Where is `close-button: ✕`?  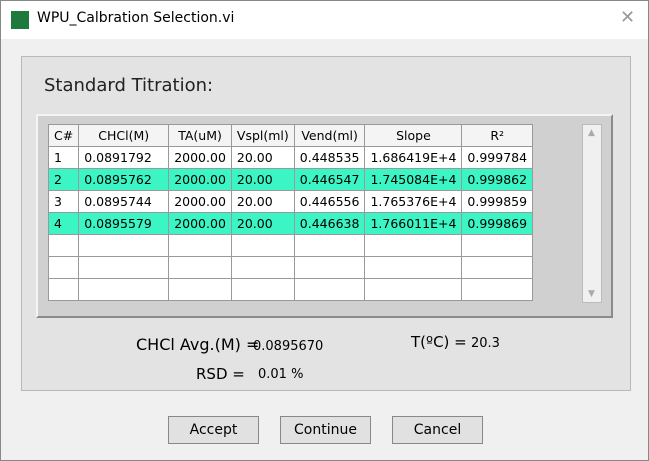
close-button: ✕ is located at coordinates (628, 17).